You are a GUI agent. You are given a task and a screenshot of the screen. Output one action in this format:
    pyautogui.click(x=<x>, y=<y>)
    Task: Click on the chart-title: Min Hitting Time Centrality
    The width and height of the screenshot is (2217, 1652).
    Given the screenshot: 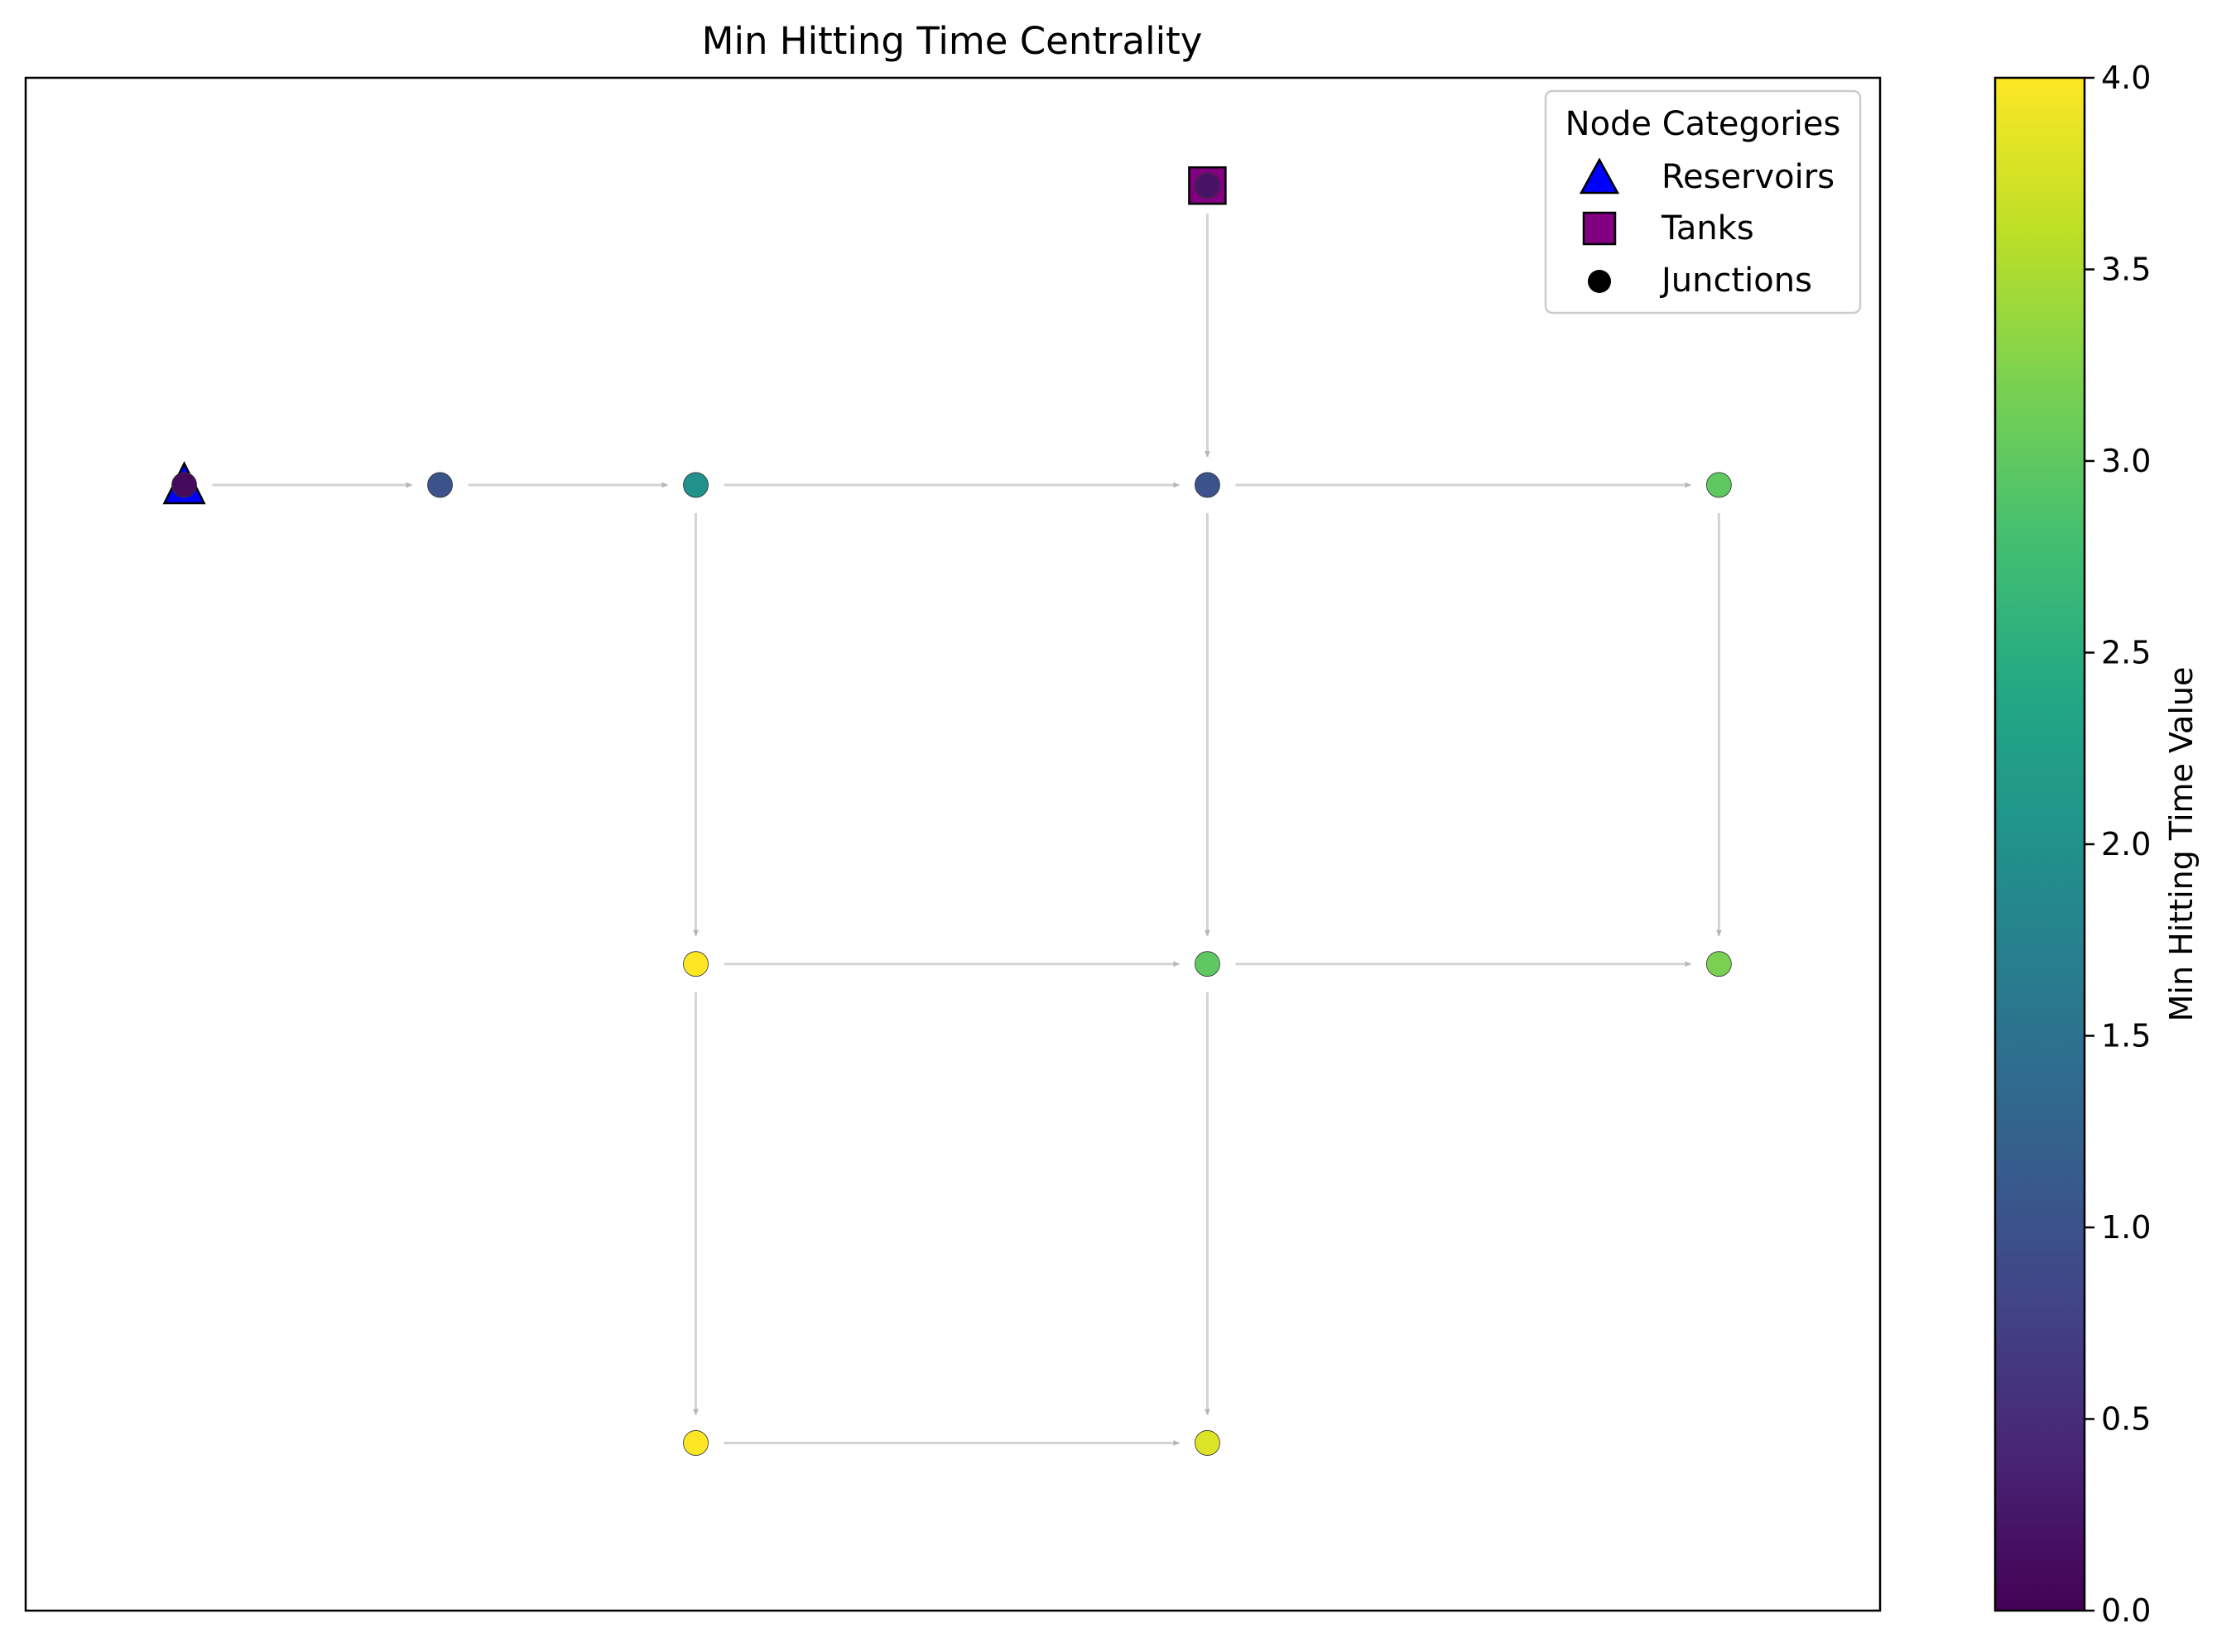 What is the action you would take?
    pyautogui.click(x=952, y=41)
    